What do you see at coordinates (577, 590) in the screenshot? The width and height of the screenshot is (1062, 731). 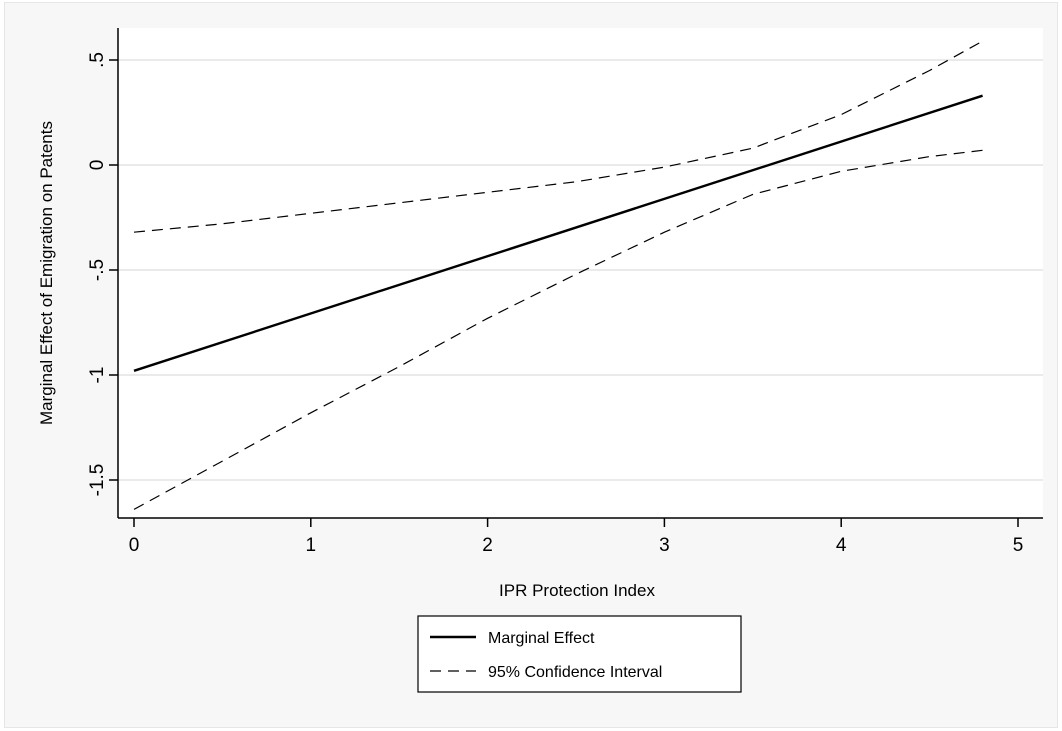 I see `x-axis-title: IPR Protection Index` at bounding box center [577, 590].